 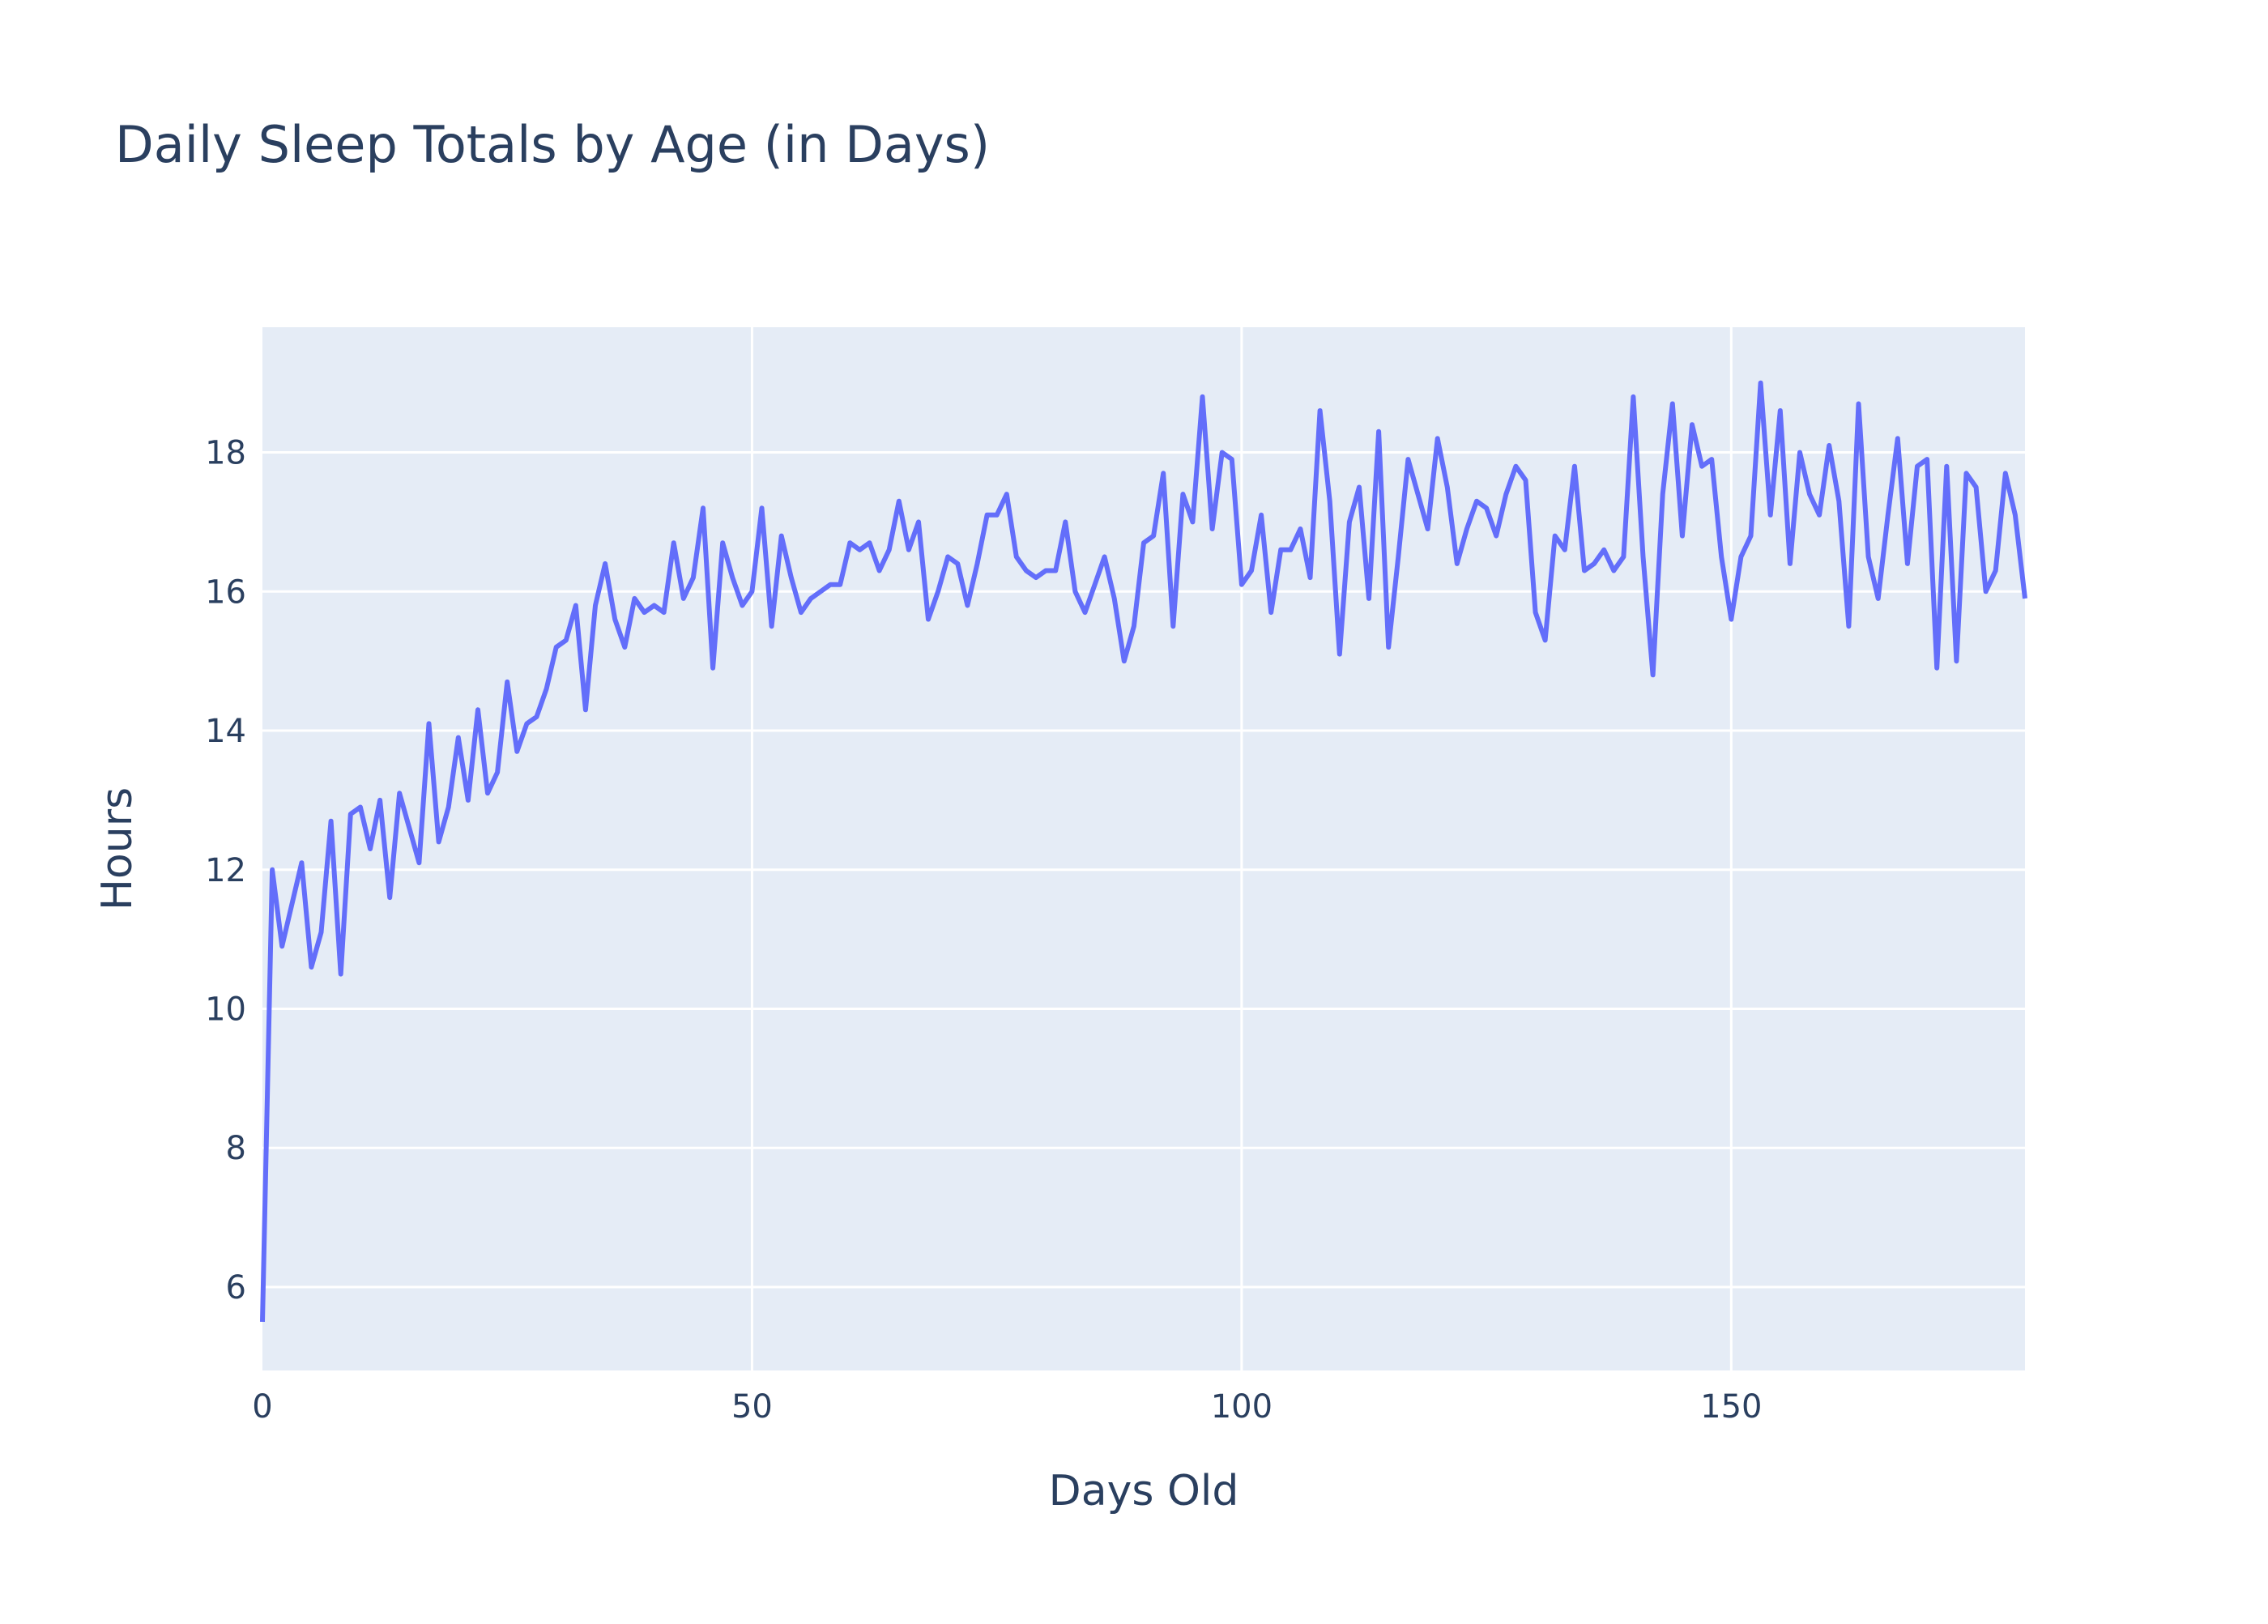 What do you see at coordinates (1731, 1407) in the screenshot?
I see `x-tick-label: 150` at bounding box center [1731, 1407].